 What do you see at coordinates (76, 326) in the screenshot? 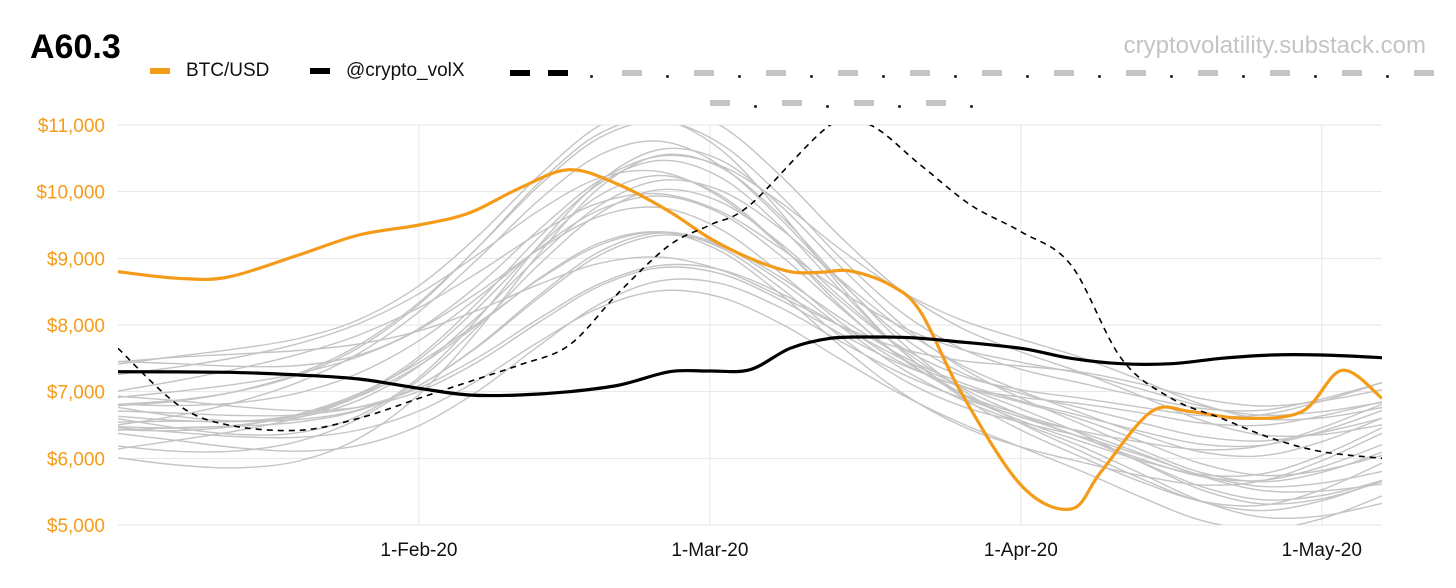
I see `y-tick-label: $8,000` at bounding box center [76, 326].